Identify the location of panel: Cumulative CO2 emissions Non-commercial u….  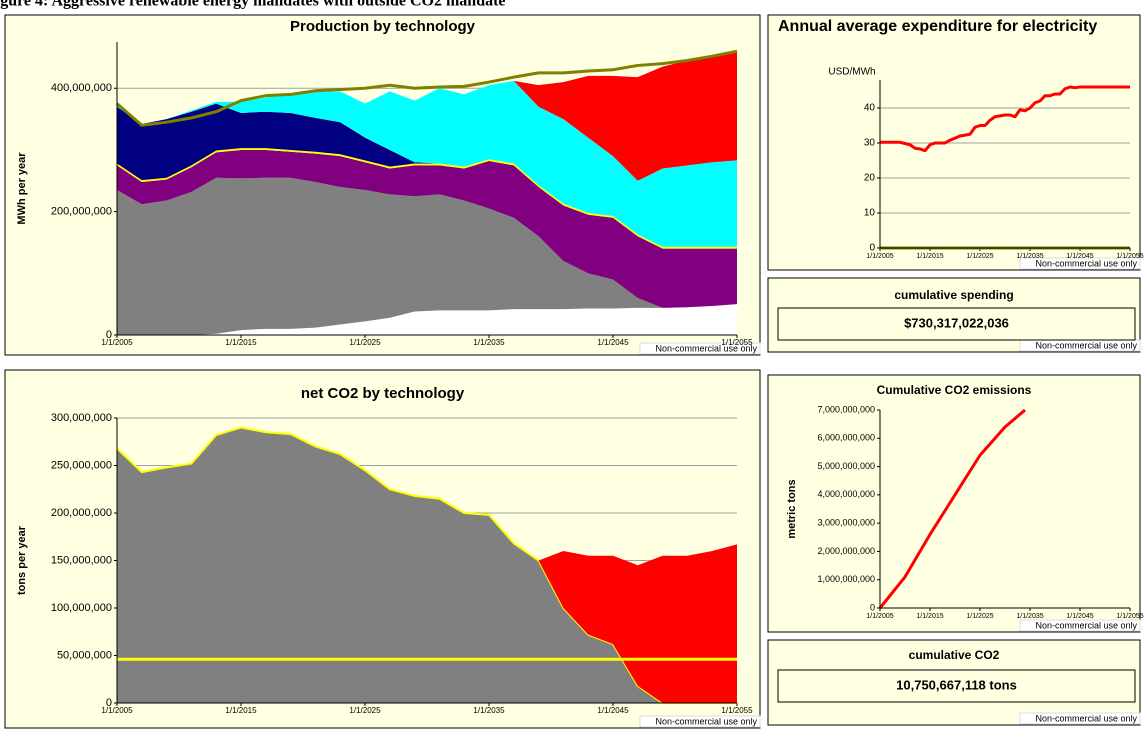
(955, 503).